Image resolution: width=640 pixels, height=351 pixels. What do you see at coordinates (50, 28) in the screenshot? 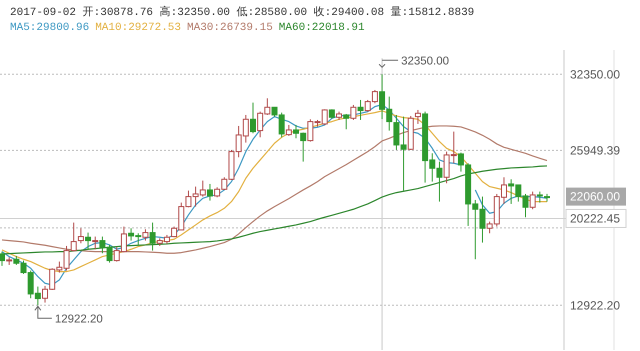
I see `text: MA5:29800.96` at bounding box center [50, 28].